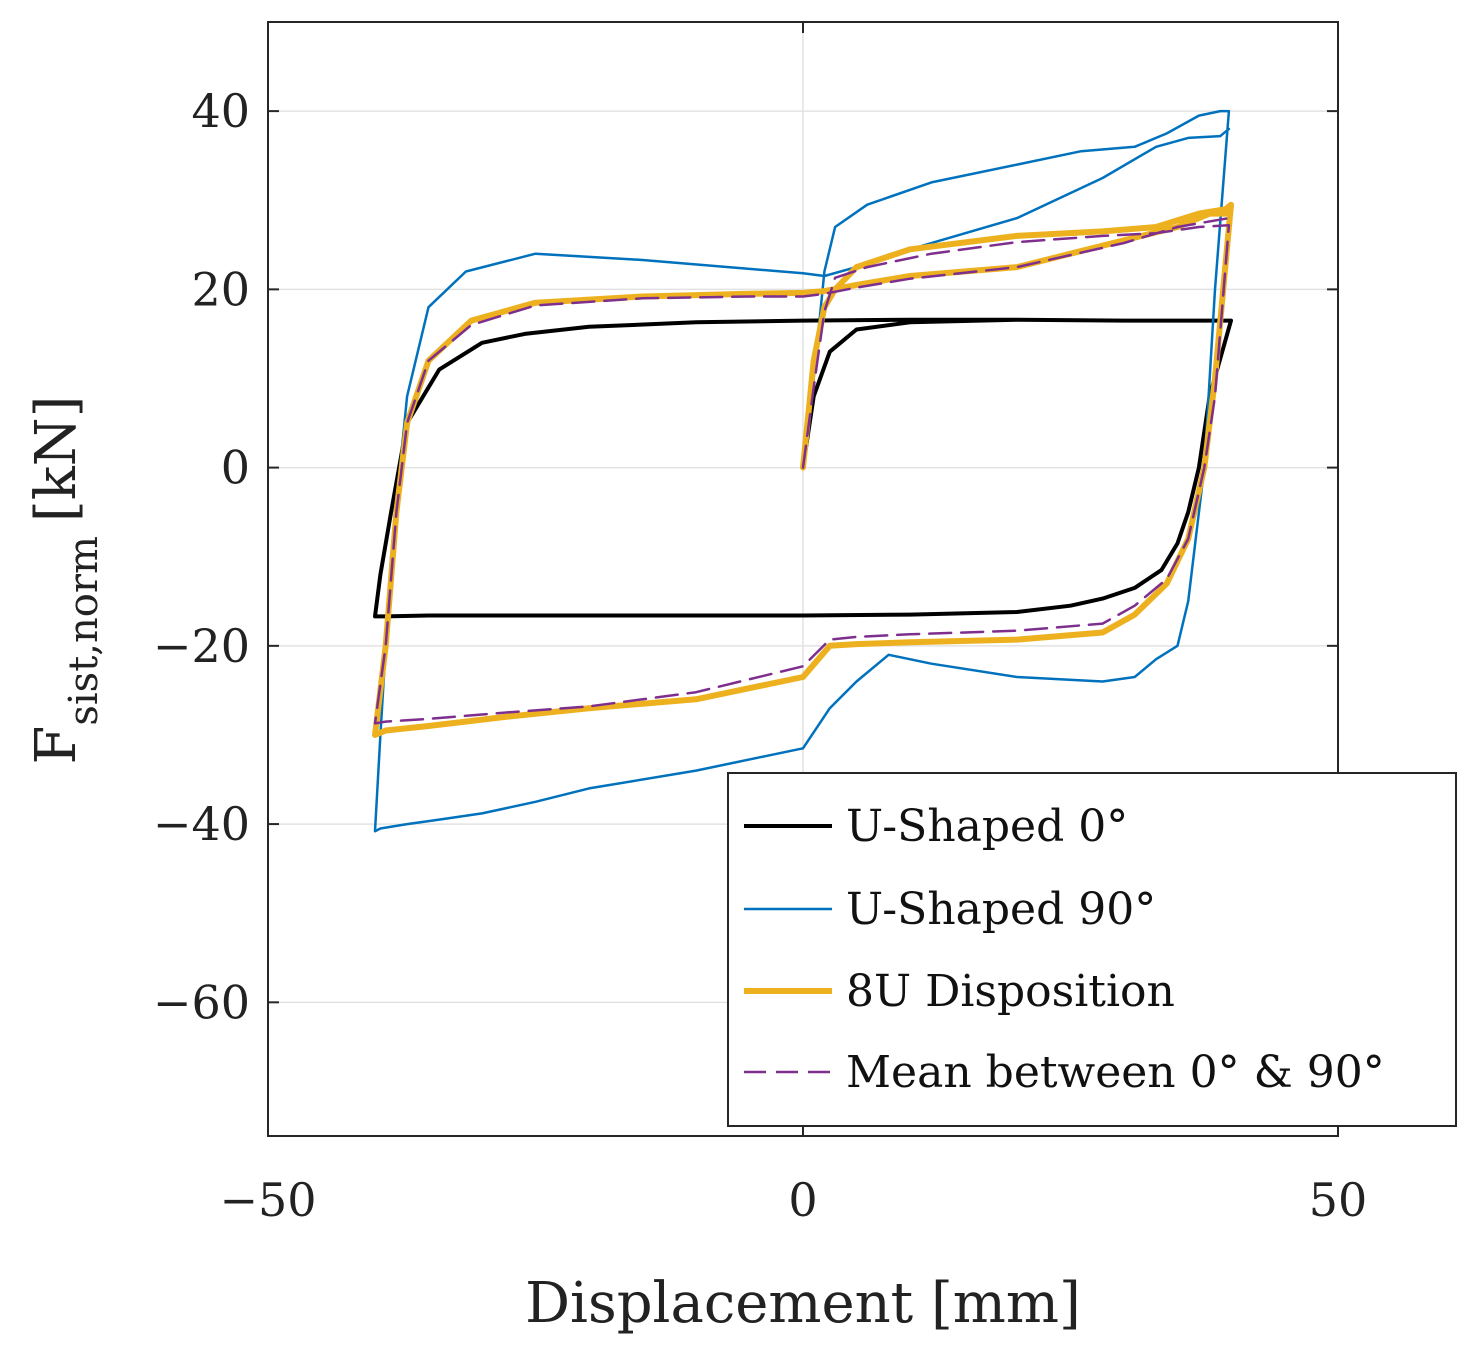 The height and width of the screenshot is (1368, 1472). What do you see at coordinates (84, 631) in the screenshot?
I see `y-axis-label-subscript: sist,norm` at bounding box center [84, 631].